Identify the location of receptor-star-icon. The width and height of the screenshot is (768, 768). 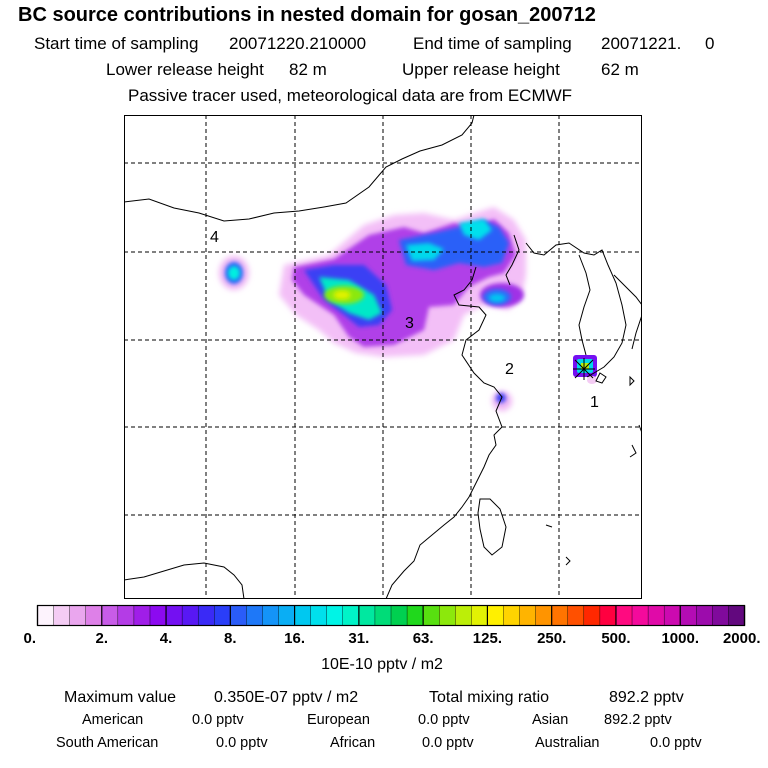
(584, 369).